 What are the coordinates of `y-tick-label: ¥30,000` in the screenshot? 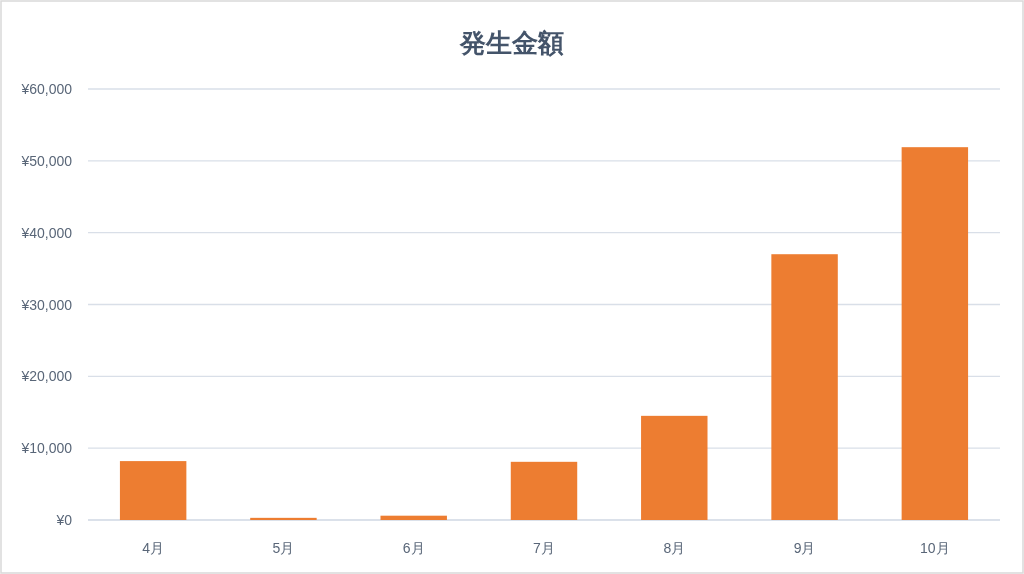 It's located at (46, 304).